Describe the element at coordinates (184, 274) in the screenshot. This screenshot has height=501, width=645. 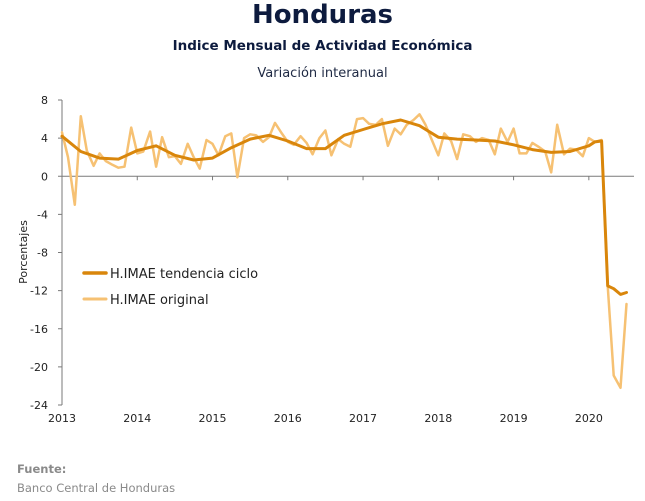
I see `legend-label: H.IMAE tendencia ciclo` at that location.